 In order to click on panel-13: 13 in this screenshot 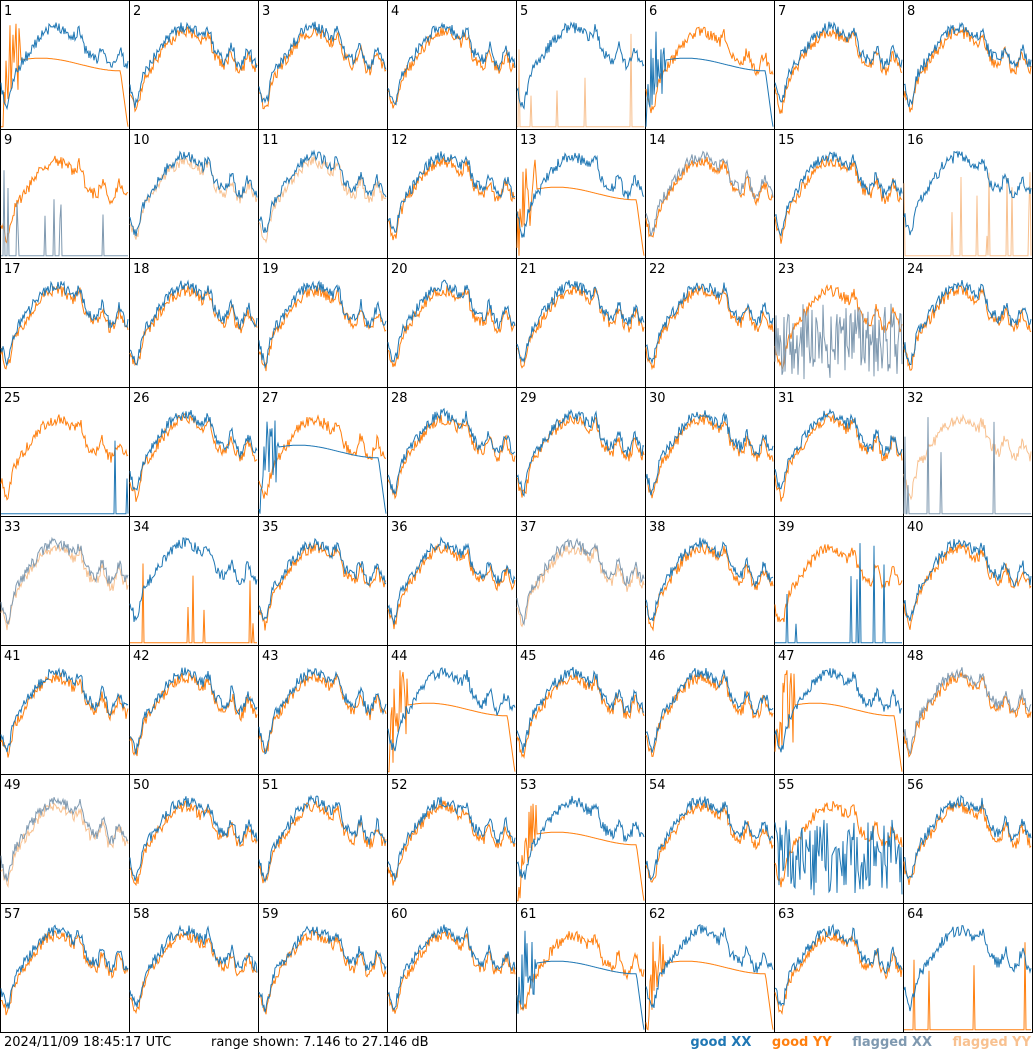, I will do `click(581, 194)`.